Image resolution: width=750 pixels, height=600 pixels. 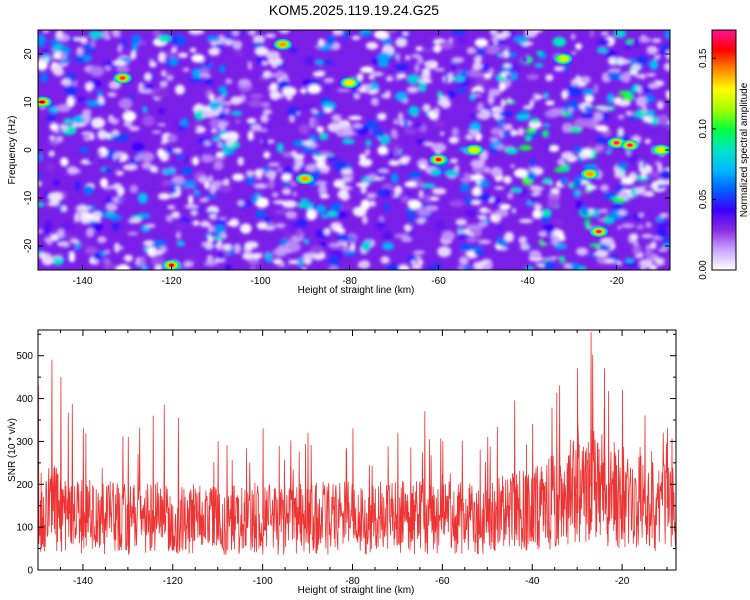 I want to click on x-tick-label: -60, so click(x=438, y=281).